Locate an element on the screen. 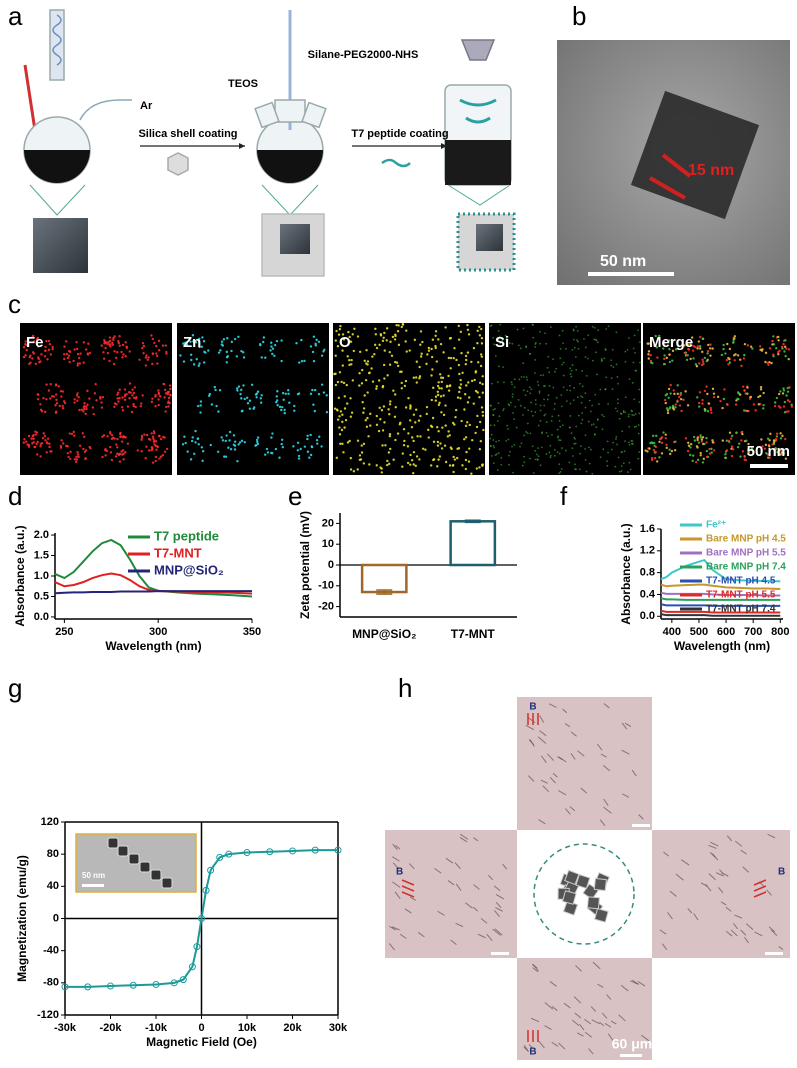 Image resolution: width=797 pixels, height=1068 pixels. y-tick-label: 1.6 is located at coordinates (647, 529).